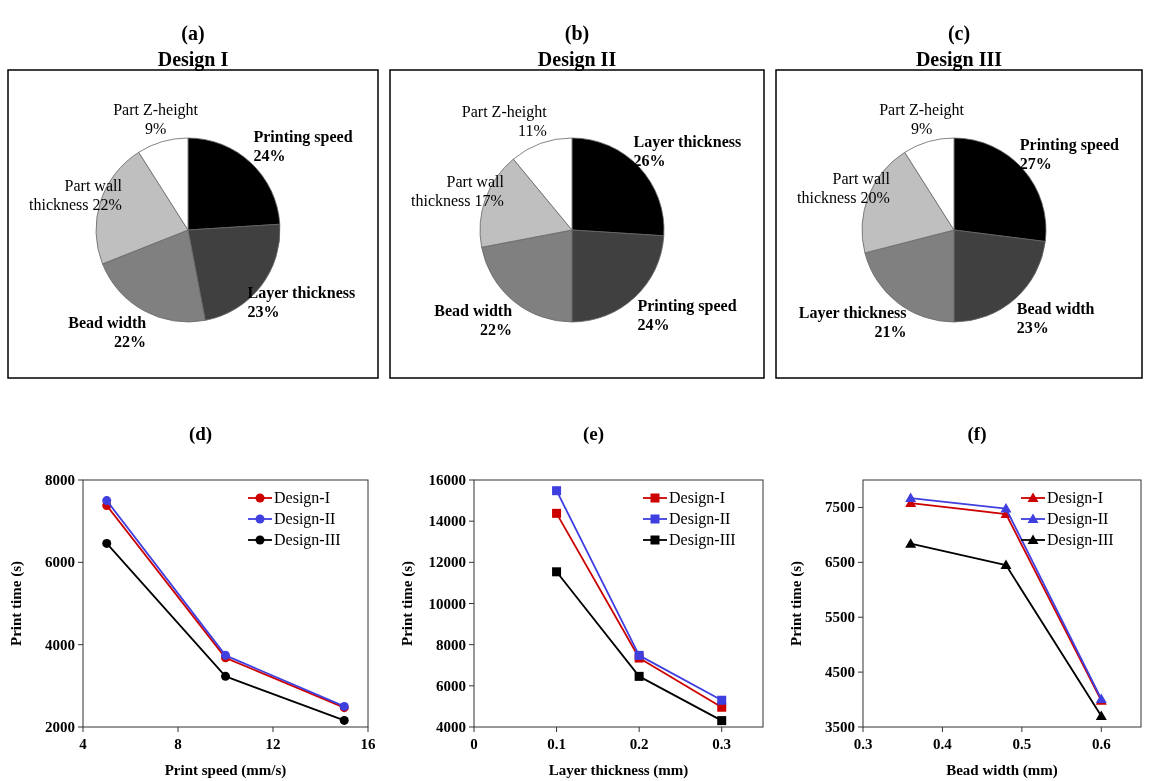 This screenshot has width=1149, height=781. What do you see at coordinates (83, 744) in the screenshot?
I see `x-tick-label: 4` at bounding box center [83, 744].